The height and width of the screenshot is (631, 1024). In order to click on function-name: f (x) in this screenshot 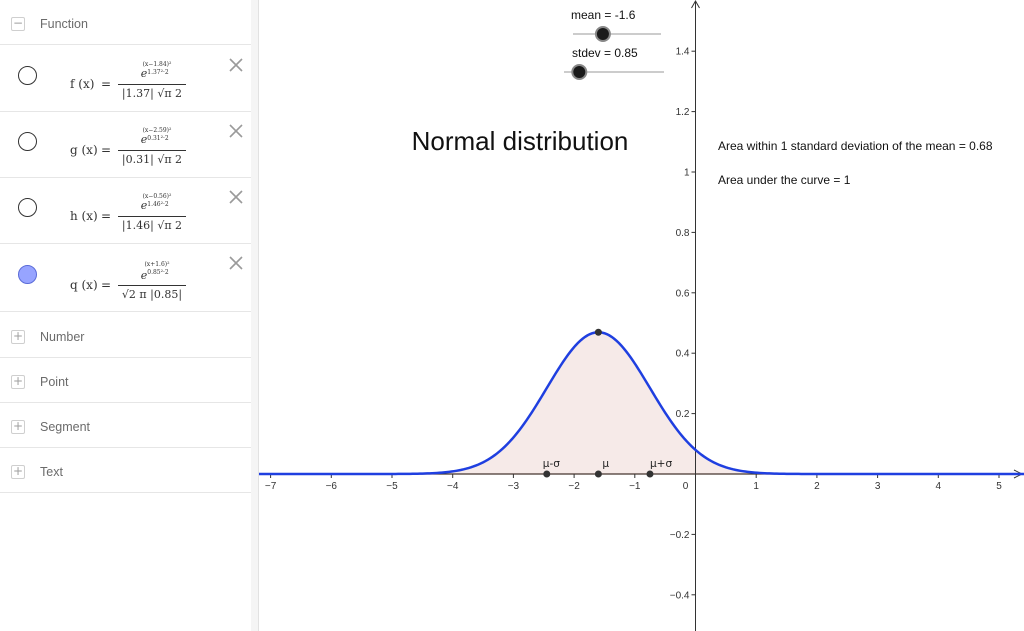, I will do `click(82, 84)`.